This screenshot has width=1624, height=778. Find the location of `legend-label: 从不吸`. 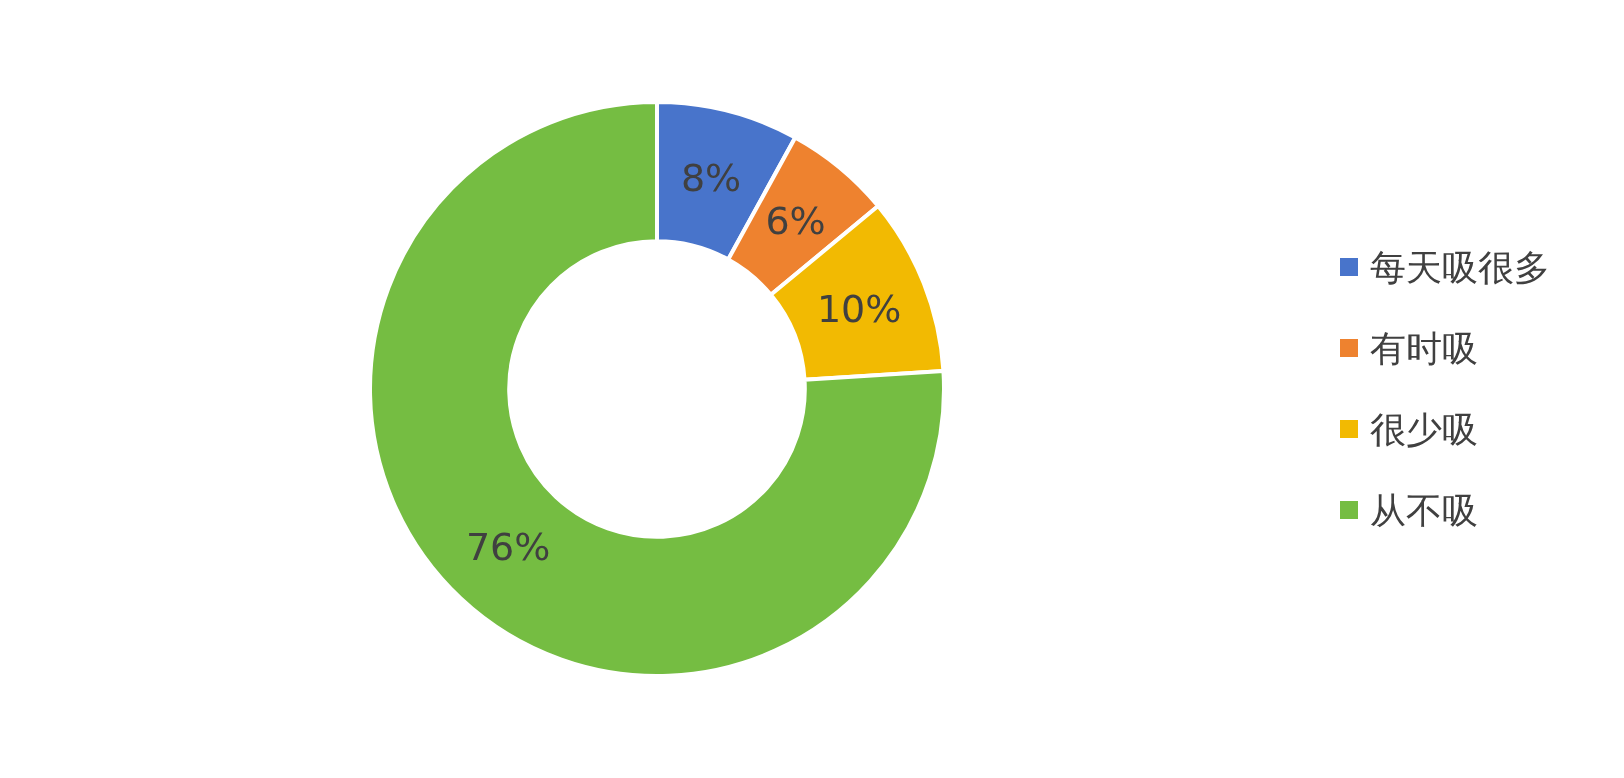

legend-label: 从不吸 is located at coordinates (1424, 510).